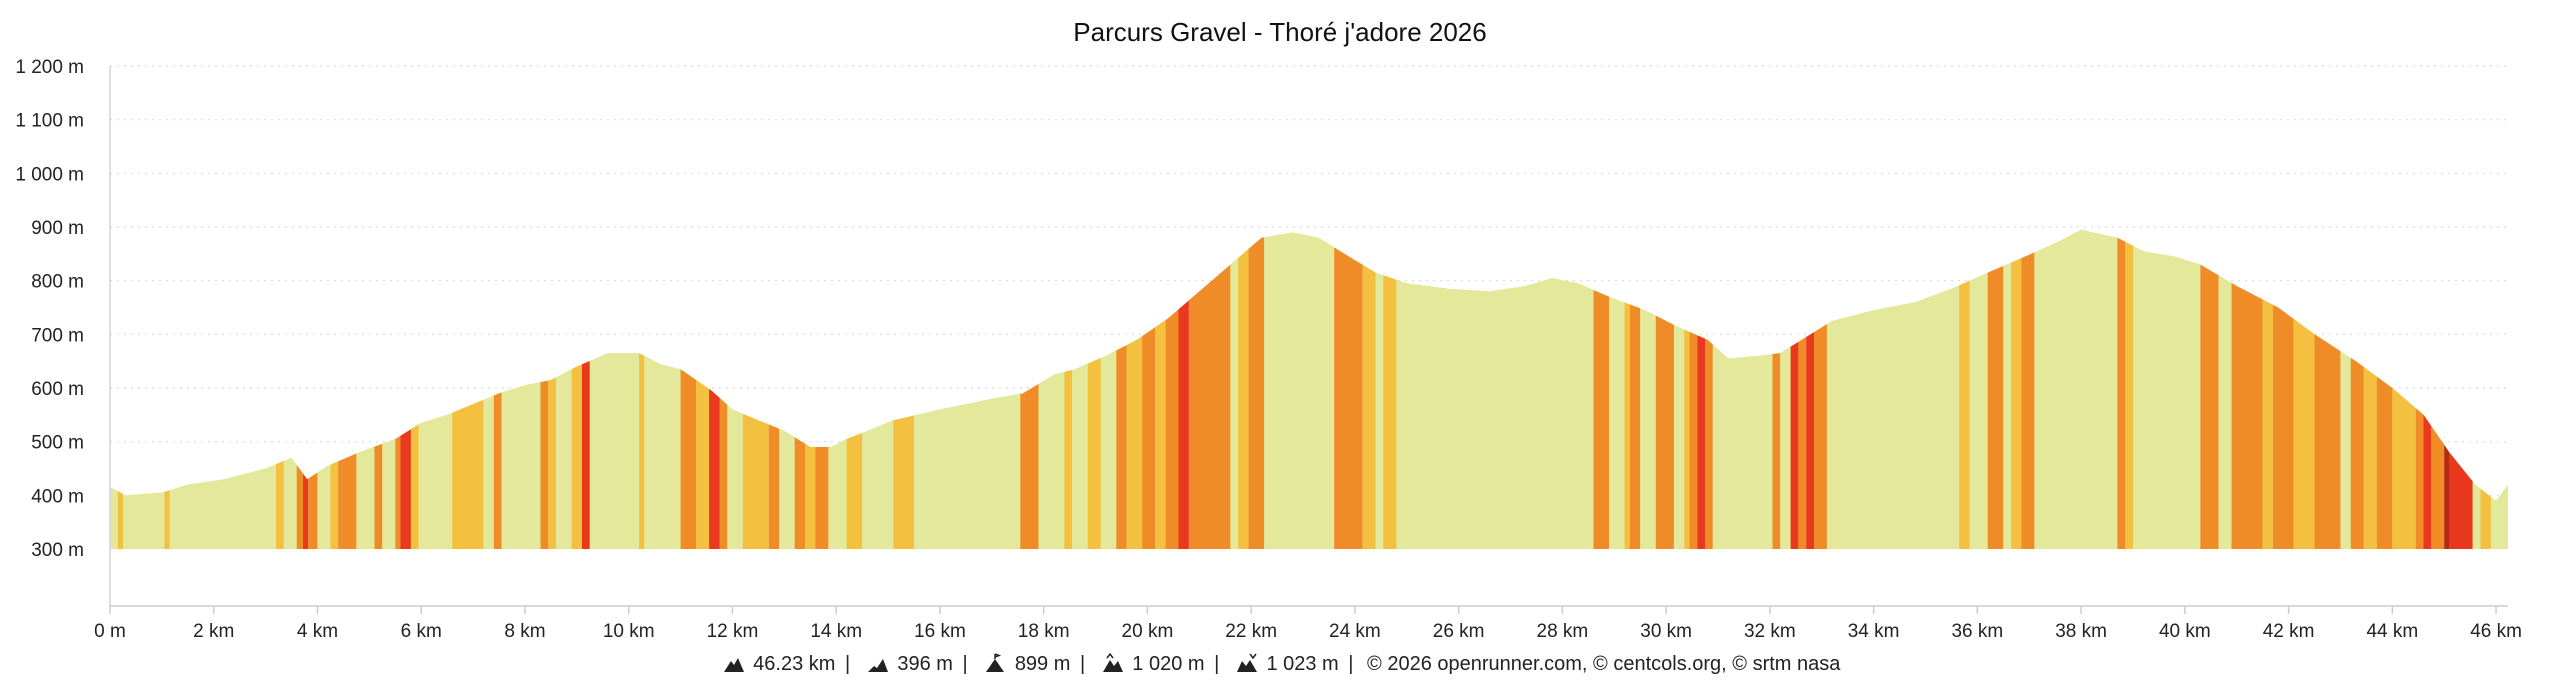 The height and width of the screenshot is (683, 2560). What do you see at coordinates (421, 631) in the screenshot?
I see `x-tick-label: 6 km` at bounding box center [421, 631].